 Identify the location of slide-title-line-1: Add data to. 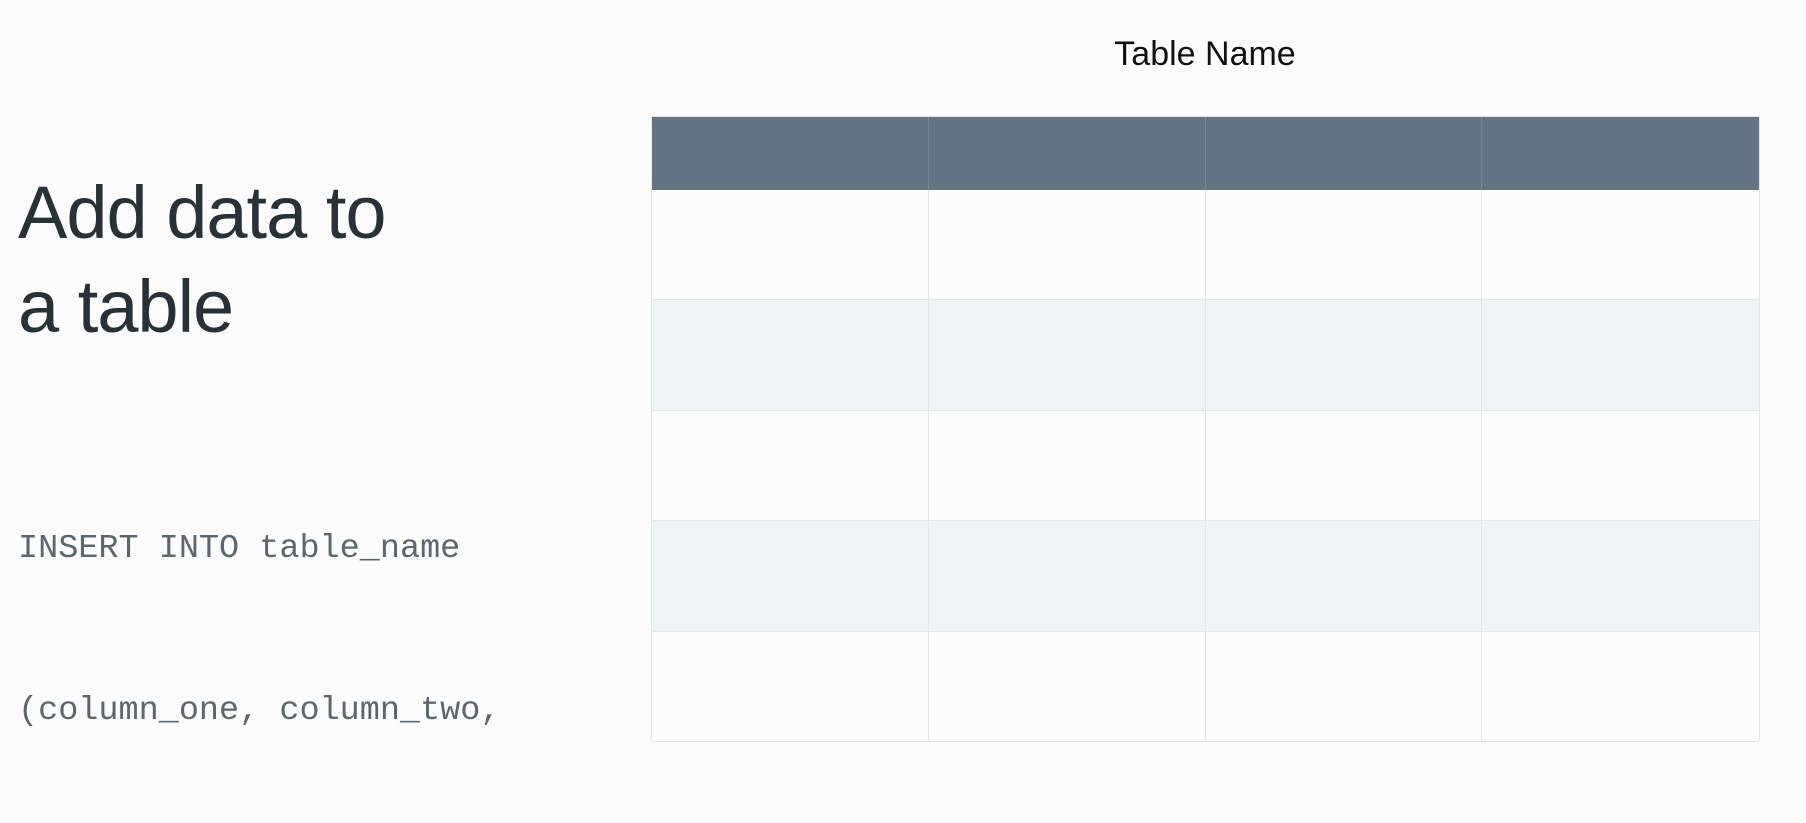
(202, 212).